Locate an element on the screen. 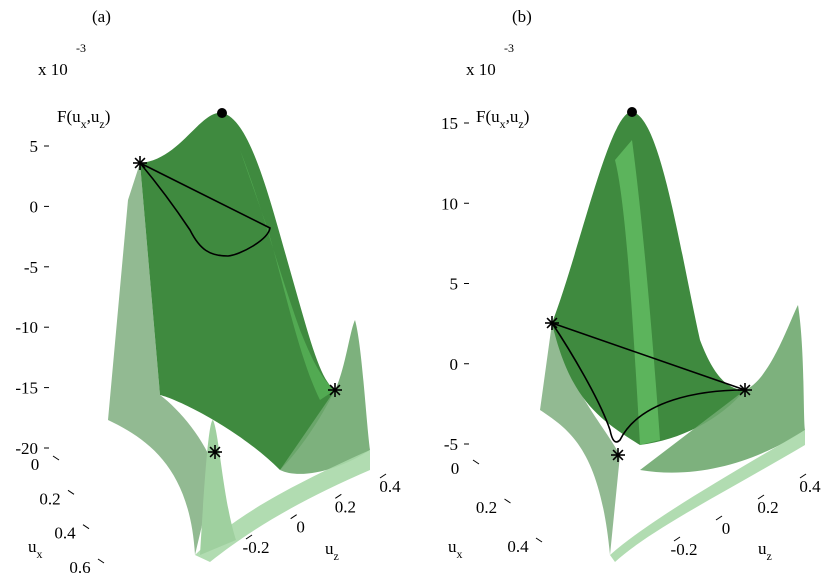 The height and width of the screenshot is (583, 830). panel-title: (b) is located at coordinates (522, 16).